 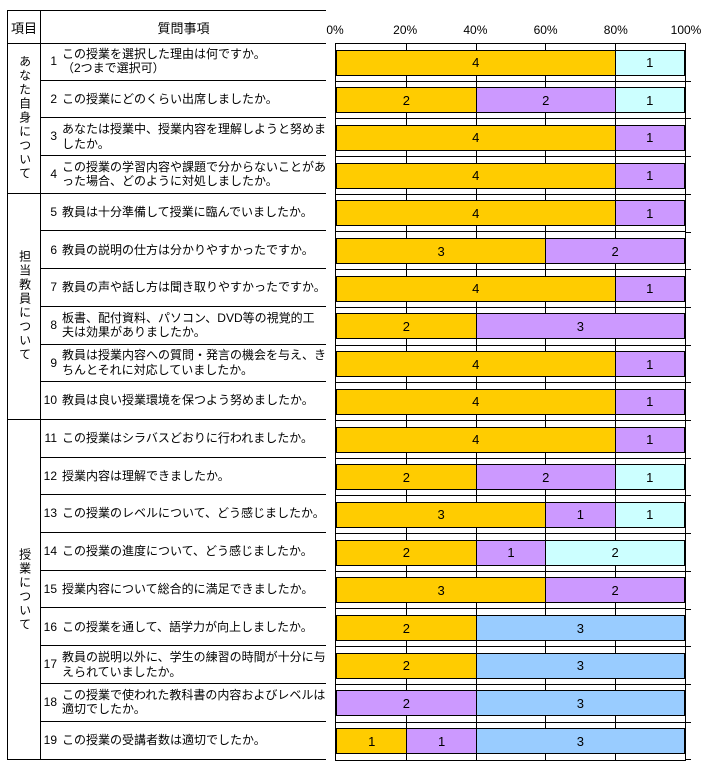 I want to click on question-row: 9 教員は授業内容への質問・発言の機会を与え、きちんとそれに対応していましたか。, so click(x=183, y=364).